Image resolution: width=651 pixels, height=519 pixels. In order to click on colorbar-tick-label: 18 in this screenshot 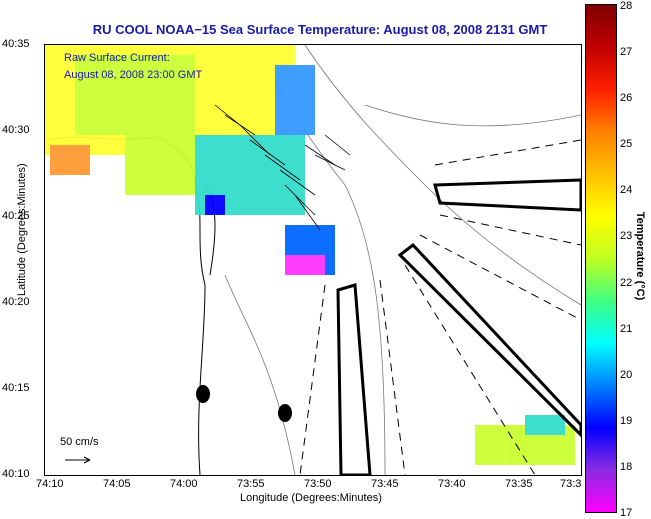, I will do `click(626, 466)`.